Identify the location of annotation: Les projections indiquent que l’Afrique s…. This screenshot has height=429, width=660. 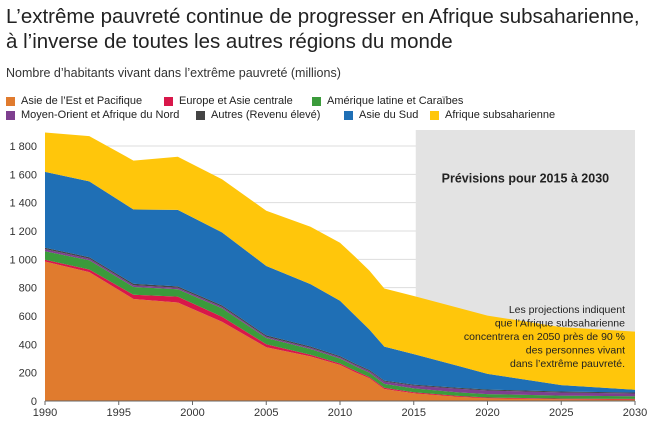
(544, 337).